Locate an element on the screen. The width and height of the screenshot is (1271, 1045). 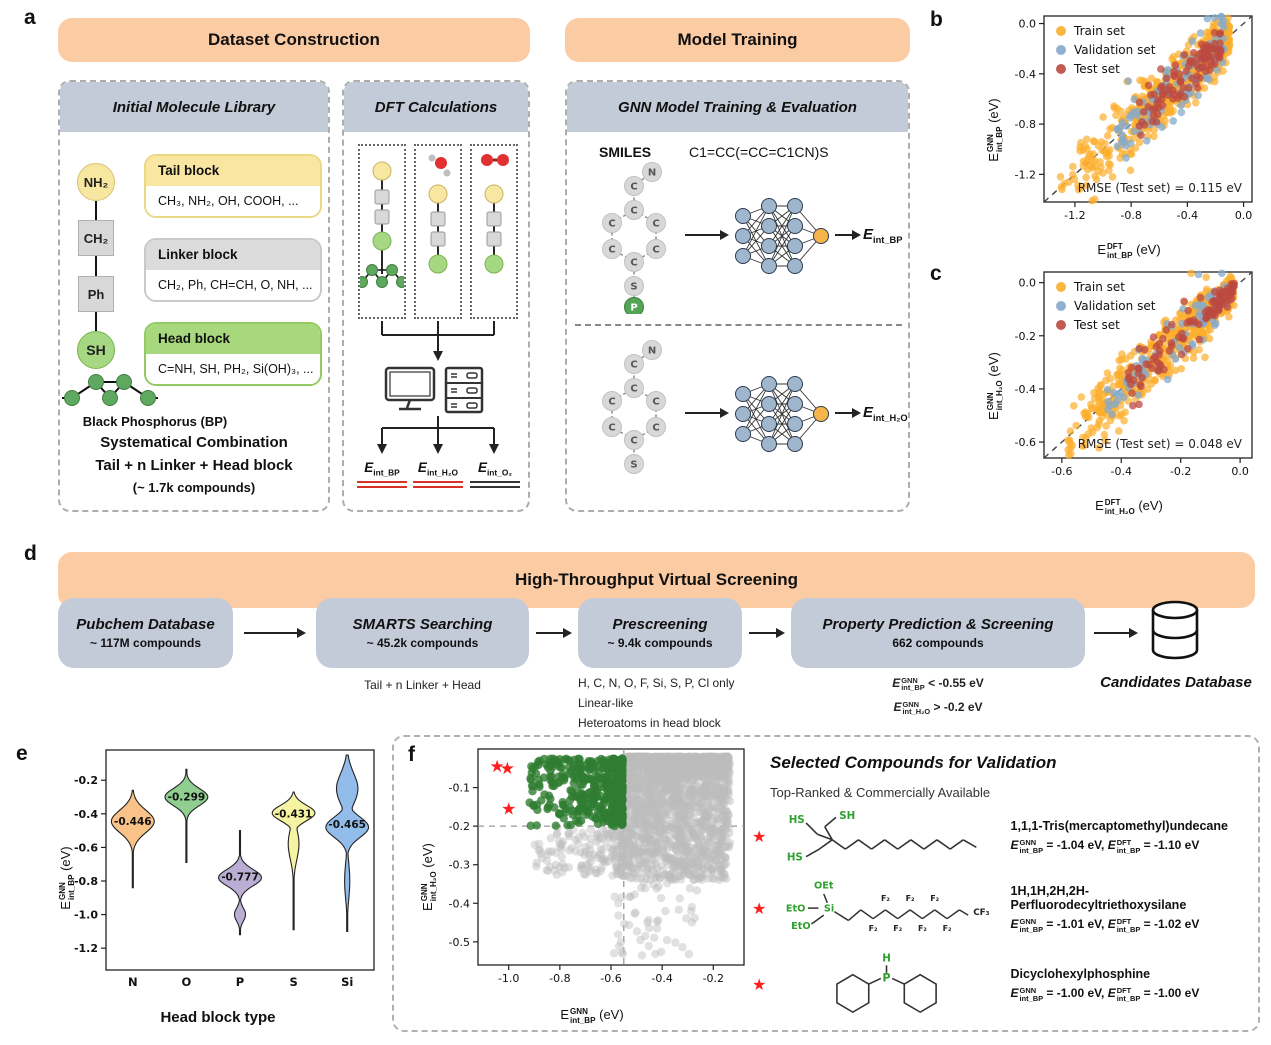
svg-text: -0.446 is located at coordinates (133, 822).